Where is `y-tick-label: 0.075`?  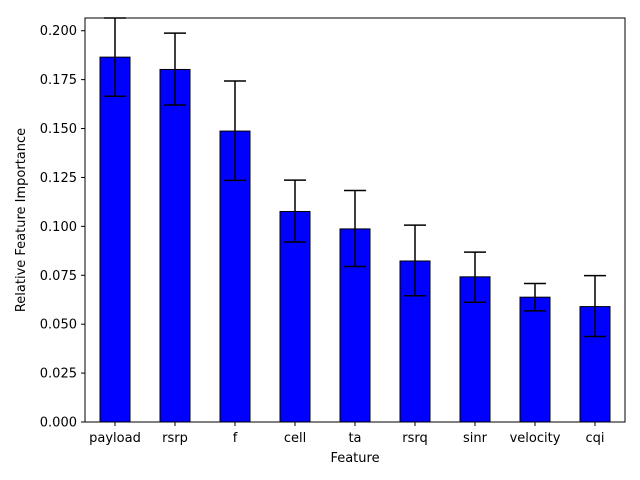
y-tick-label: 0.075 is located at coordinates (58, 276).